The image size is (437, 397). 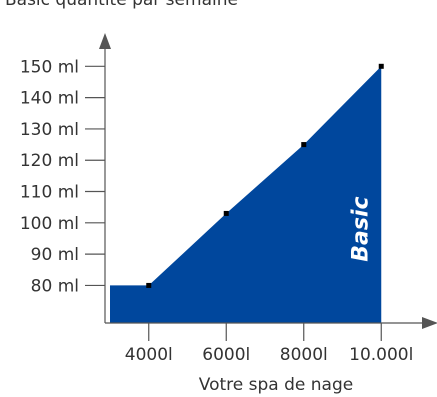 What do you see at coordinates (276, 385) in the screenshot?
I see `x-axis-label: Votre spa de nage` at bounding box center [276, 385].